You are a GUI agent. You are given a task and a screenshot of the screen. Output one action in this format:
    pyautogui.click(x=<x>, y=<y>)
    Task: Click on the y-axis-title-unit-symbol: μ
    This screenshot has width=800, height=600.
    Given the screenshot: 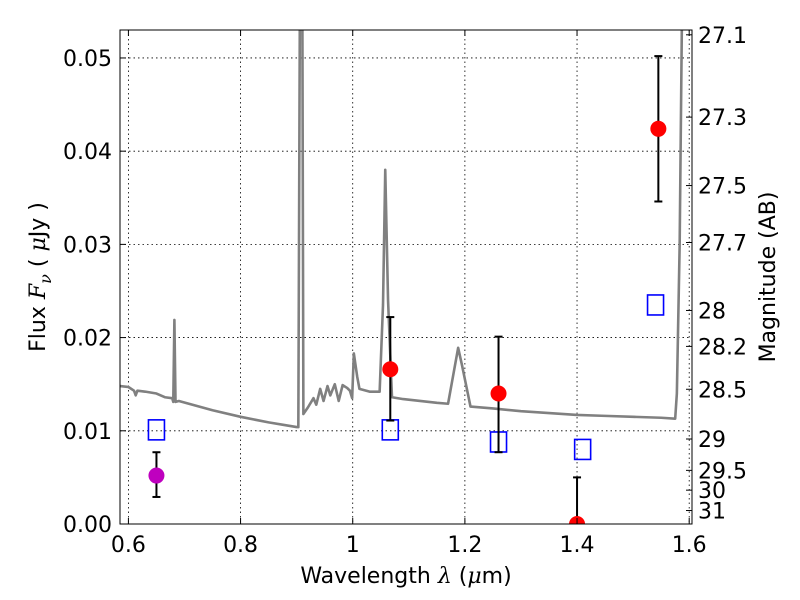 What is the action you would take?
    pyautogui.click(x=38, y=244)
    